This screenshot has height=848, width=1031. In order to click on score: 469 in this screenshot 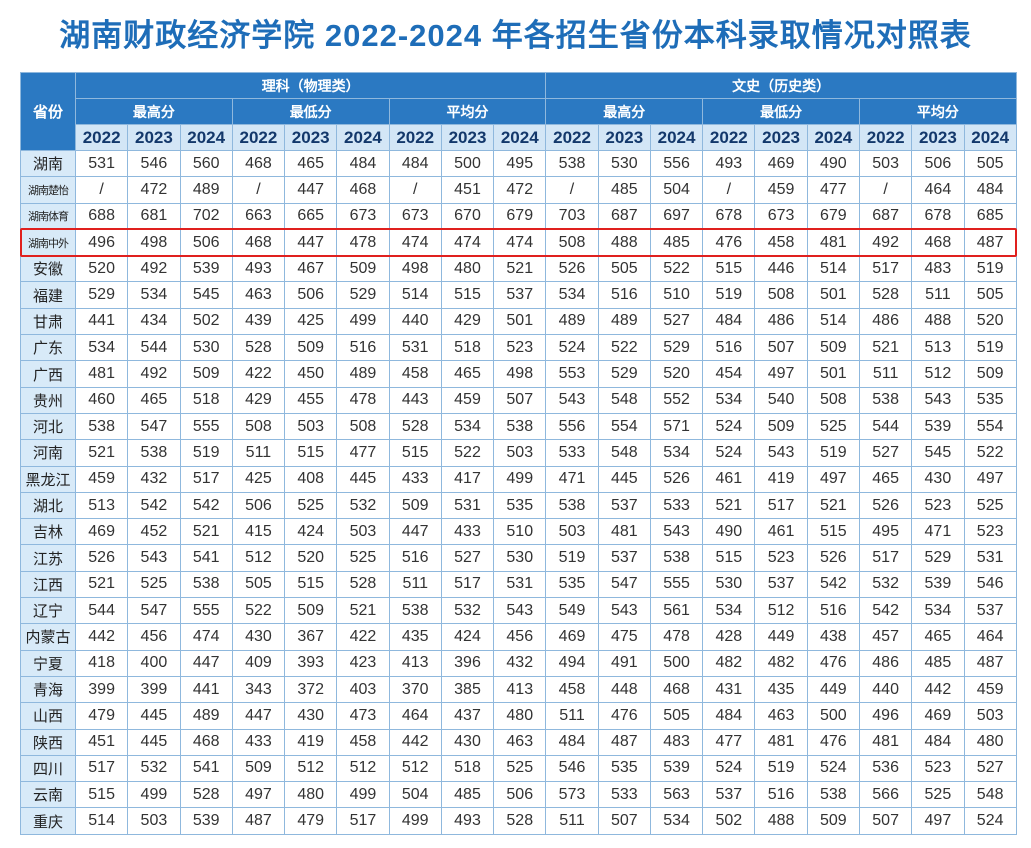, I will do `click(101, 532)`.